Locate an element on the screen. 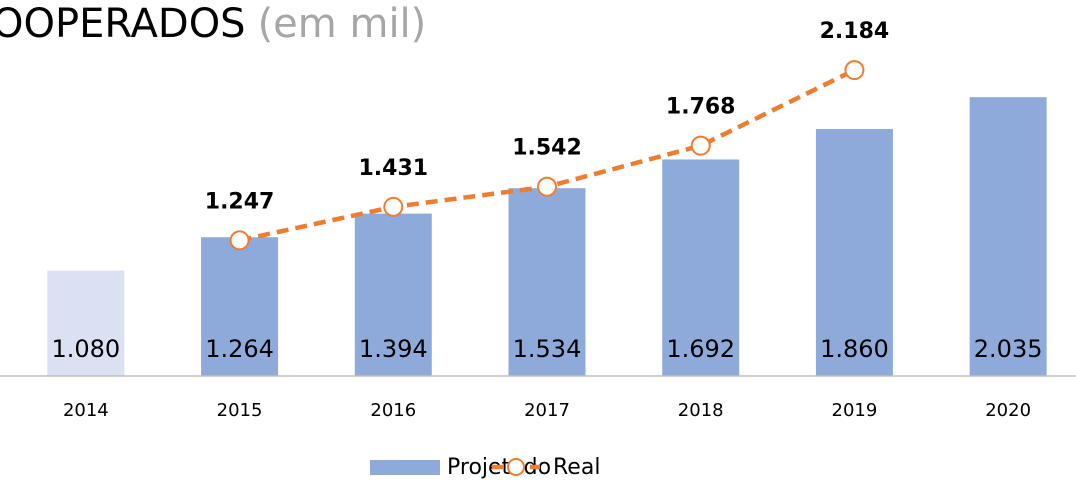  title: OOPERADOS is located at coordinates (123, 24).